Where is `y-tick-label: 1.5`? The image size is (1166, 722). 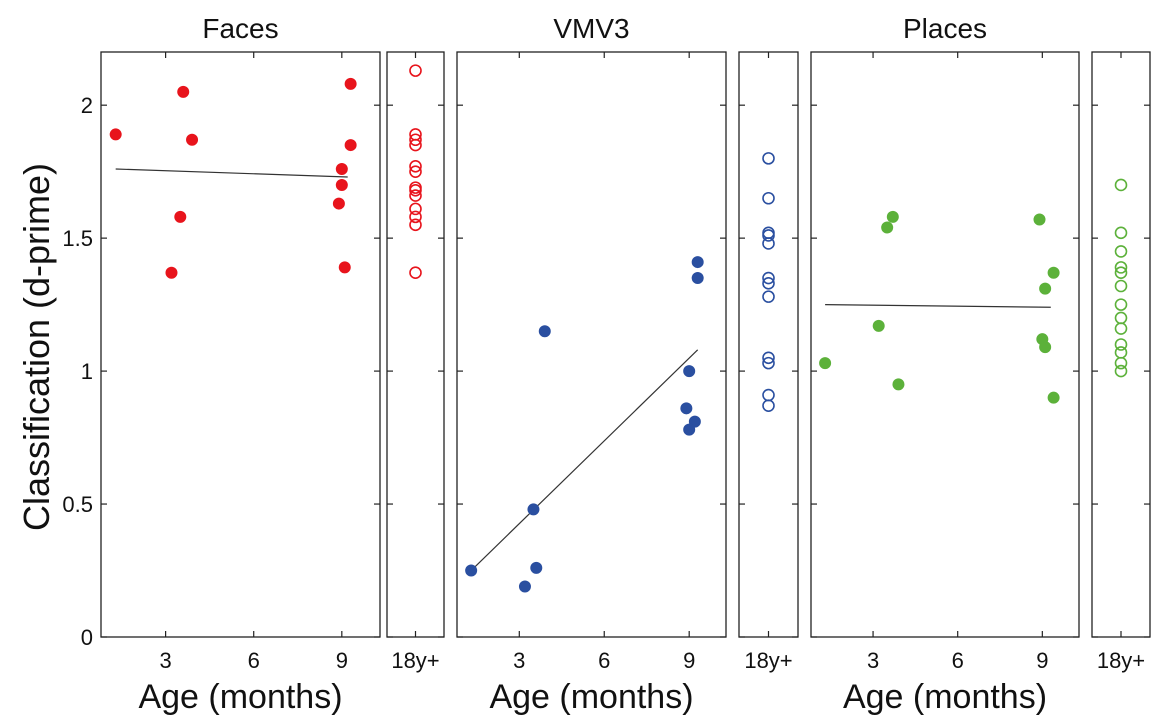 y-tick-label: 1.5 is located at coordinates (77, 238).